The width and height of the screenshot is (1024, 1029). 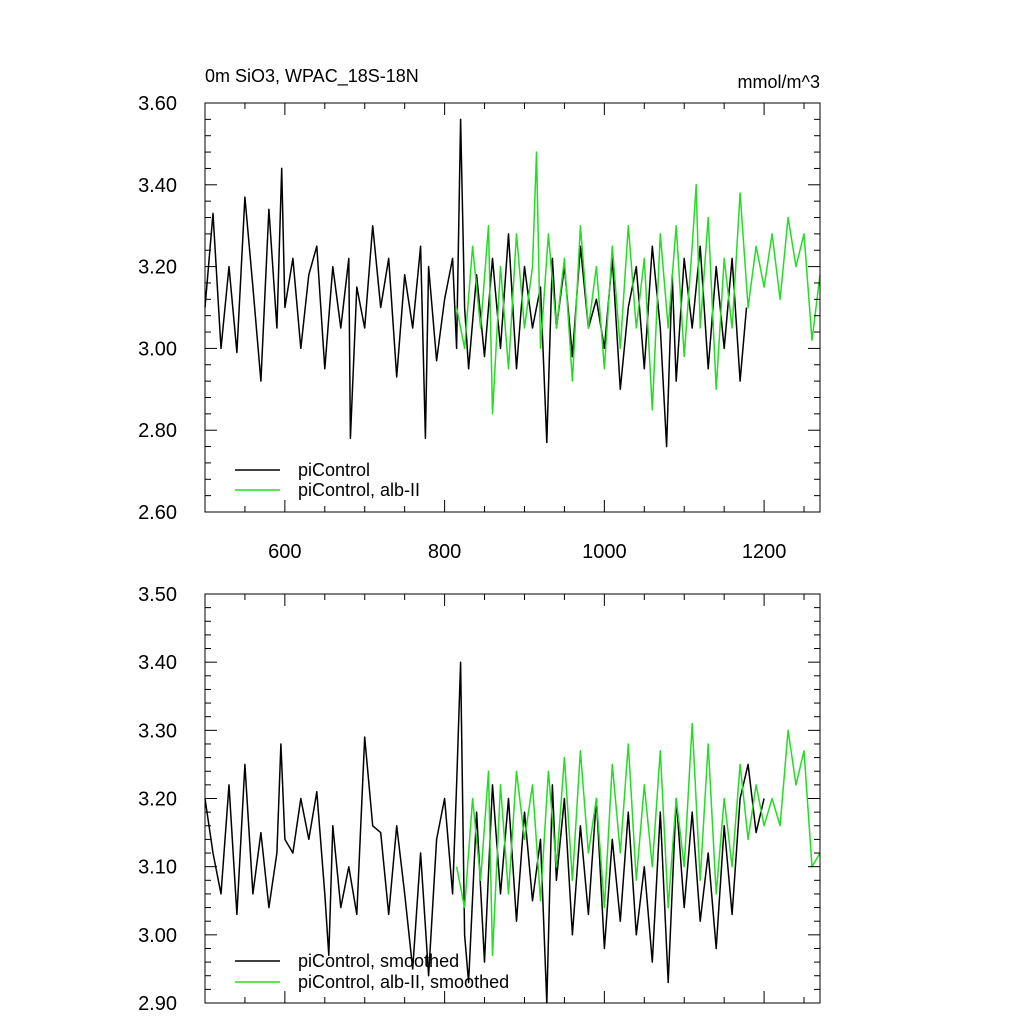 What do you see at coordinates (779, 82) in the screenshot?
I see `units-label: mmol/m^3` at bounding box center [779, 82].